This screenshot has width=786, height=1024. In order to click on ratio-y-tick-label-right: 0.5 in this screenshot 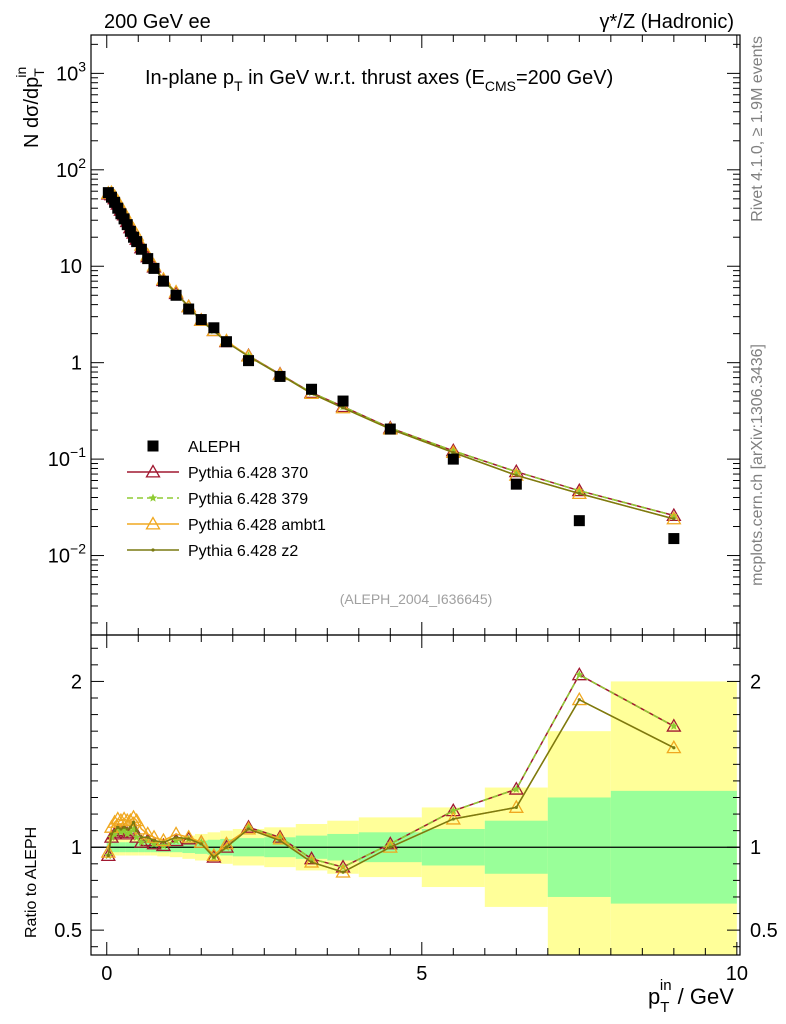, I will do `click(764, 931)`.